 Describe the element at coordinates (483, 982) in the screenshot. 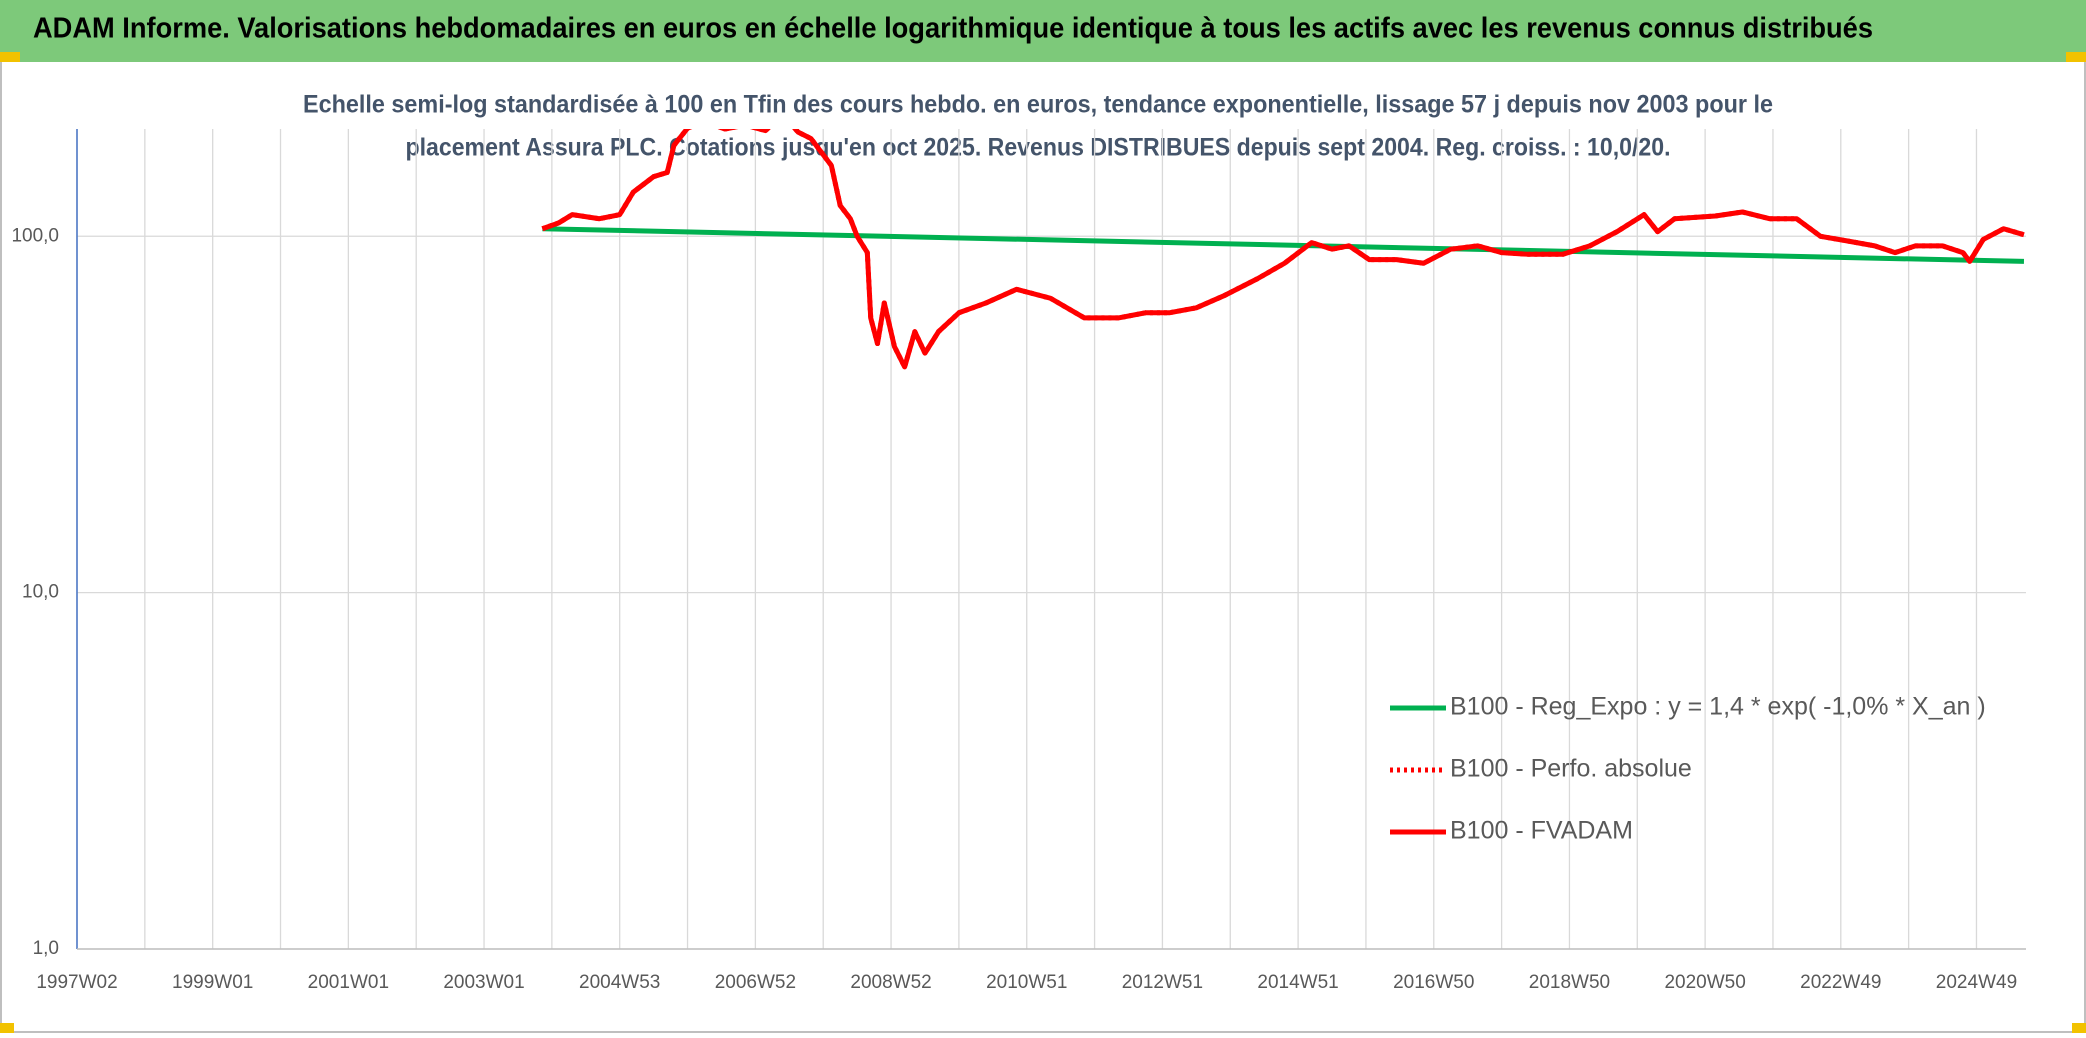

I see `x-tick-label: 2003W01` at that location.